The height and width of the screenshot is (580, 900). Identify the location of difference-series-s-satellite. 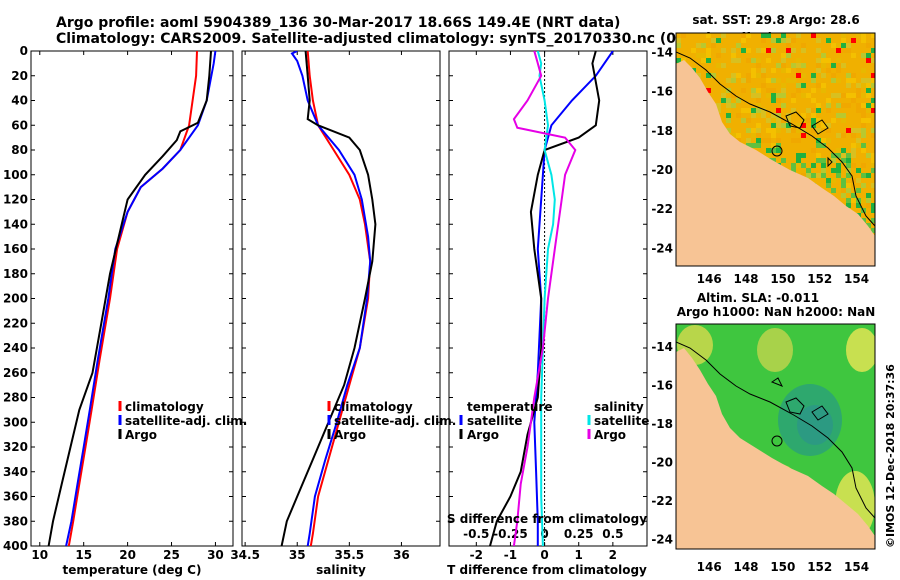
(546, 298).